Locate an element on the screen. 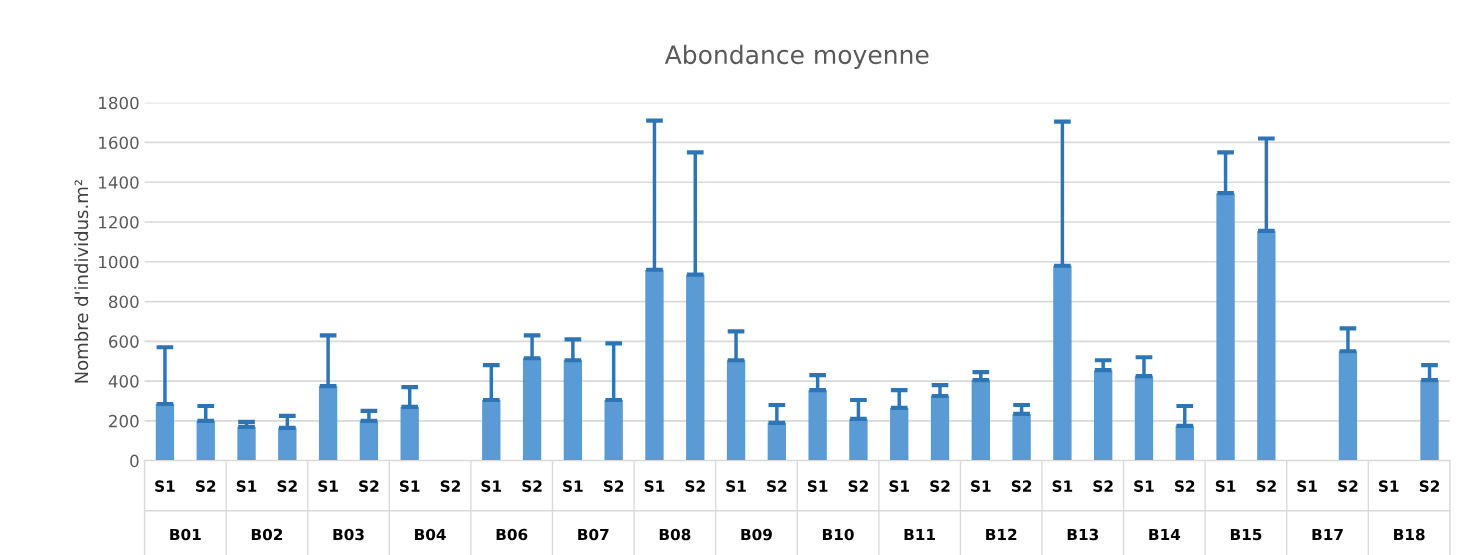 Image resolution: width=1475 pixels, height=555 pixels. text: B07 is located at coordinates (593, 534).